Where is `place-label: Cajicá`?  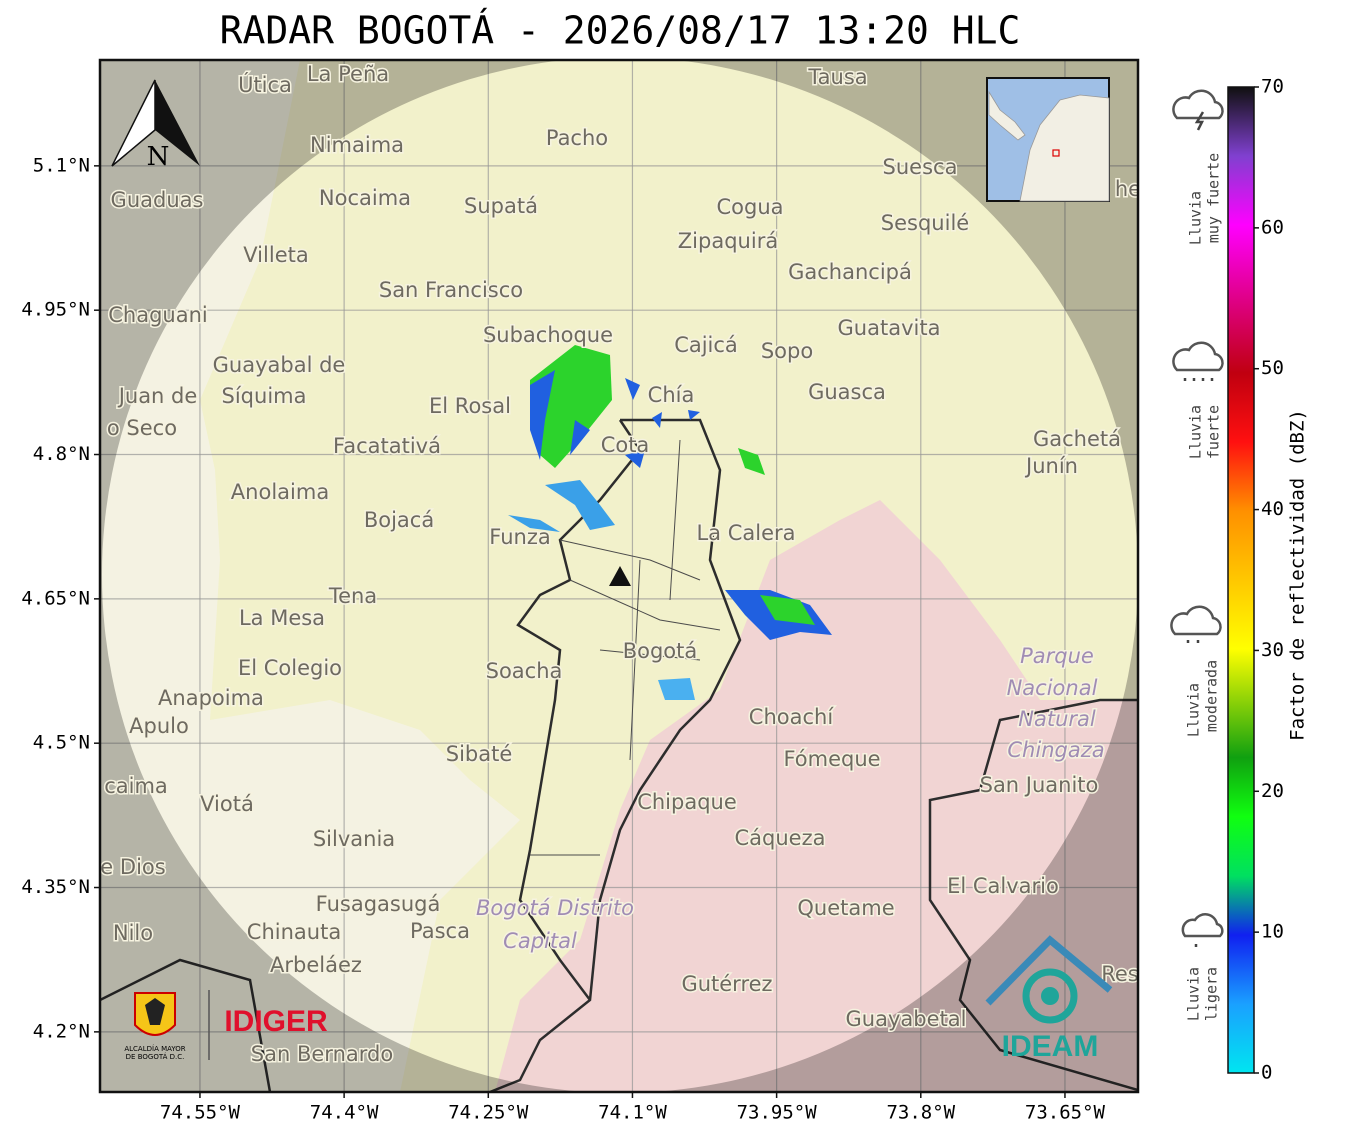 place-label: Cajicá is located at coordinates (706, 345).